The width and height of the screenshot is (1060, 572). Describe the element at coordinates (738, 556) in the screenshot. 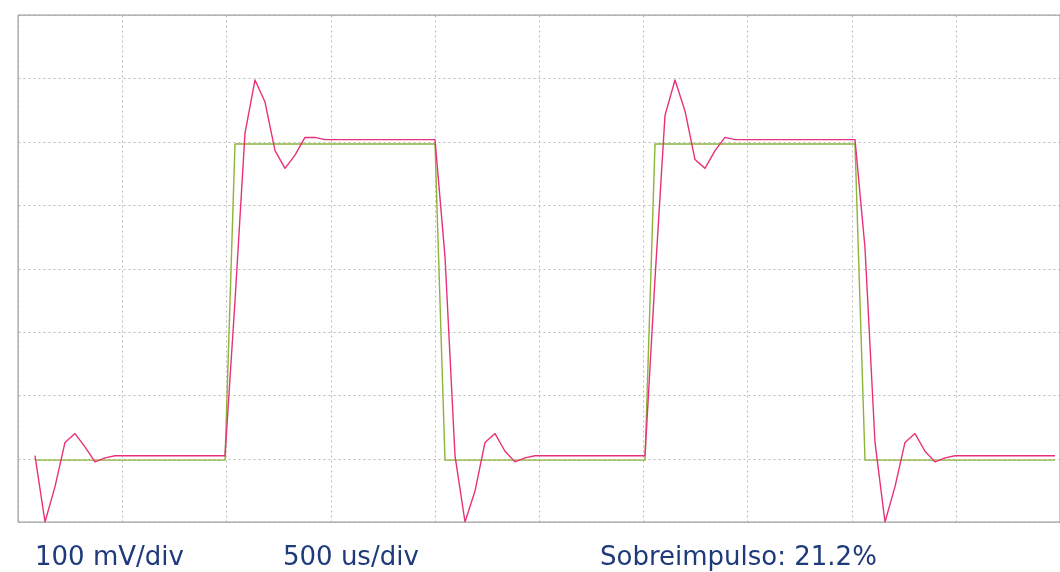

I see `text: Sobreimpulso: 21.2%` at that location.